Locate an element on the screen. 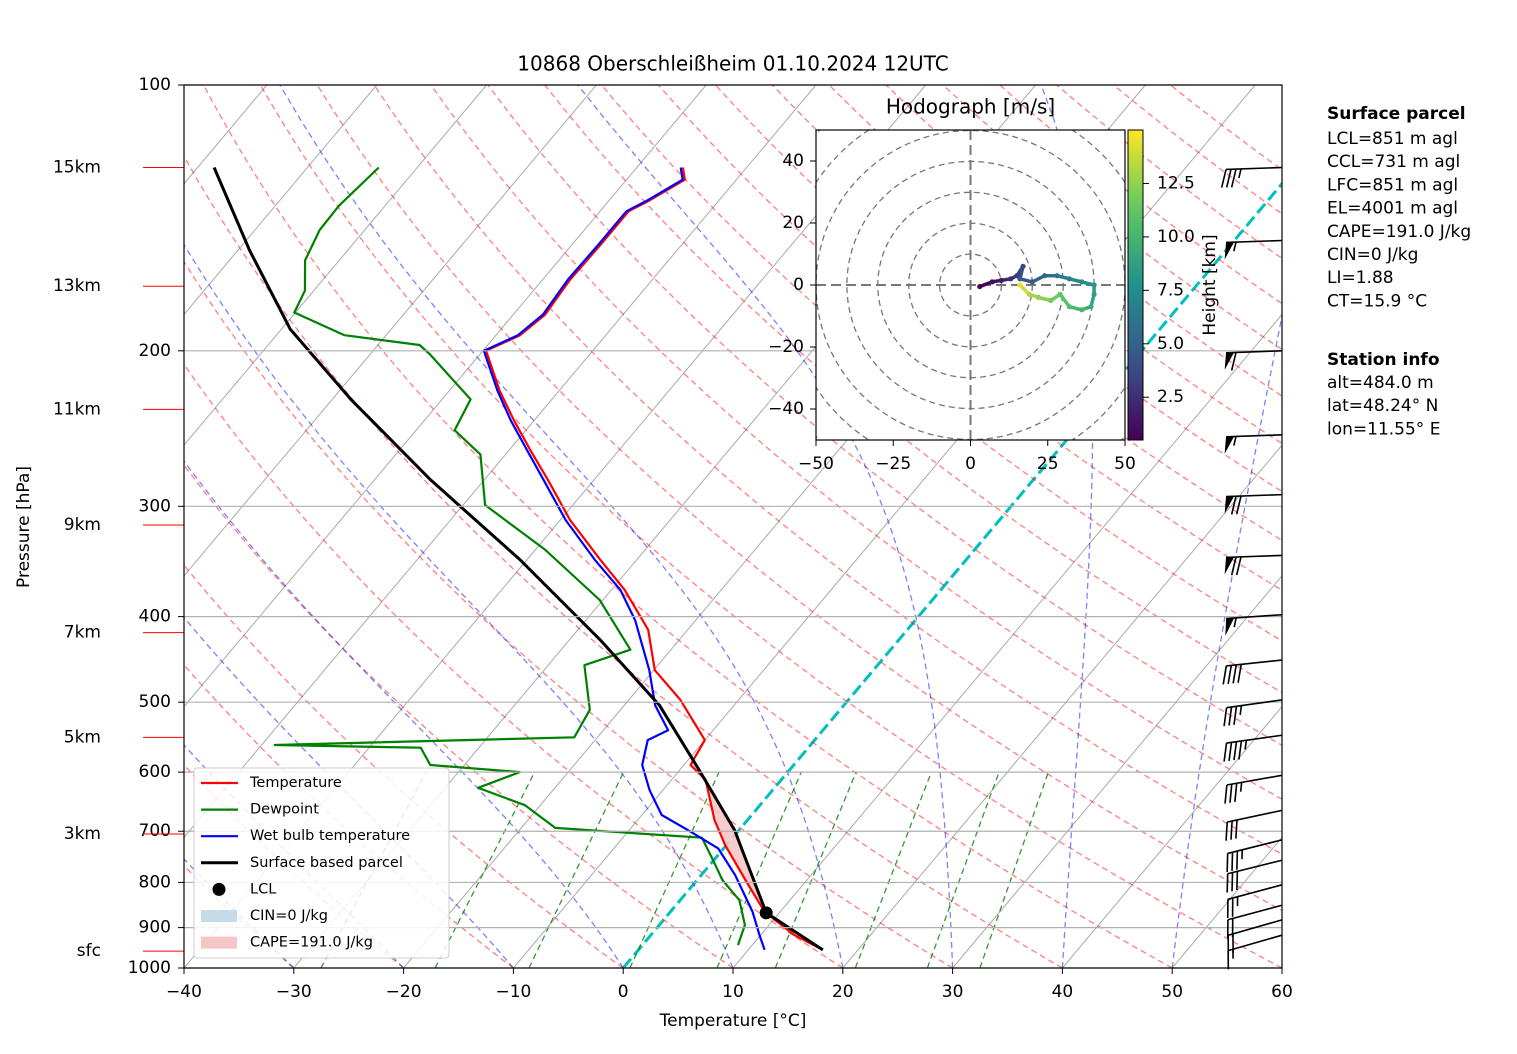 This screenshot has height=1054, width=1517. legend-label: CIN=0 J/kg is located at coordinates (289, 916).